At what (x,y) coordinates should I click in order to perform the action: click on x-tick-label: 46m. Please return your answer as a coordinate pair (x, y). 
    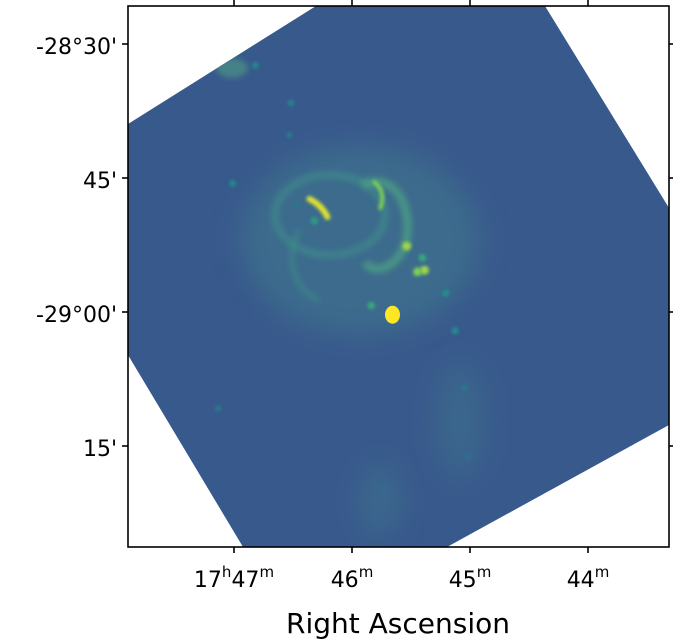
    Looking at the image, I should click on (352, 578).